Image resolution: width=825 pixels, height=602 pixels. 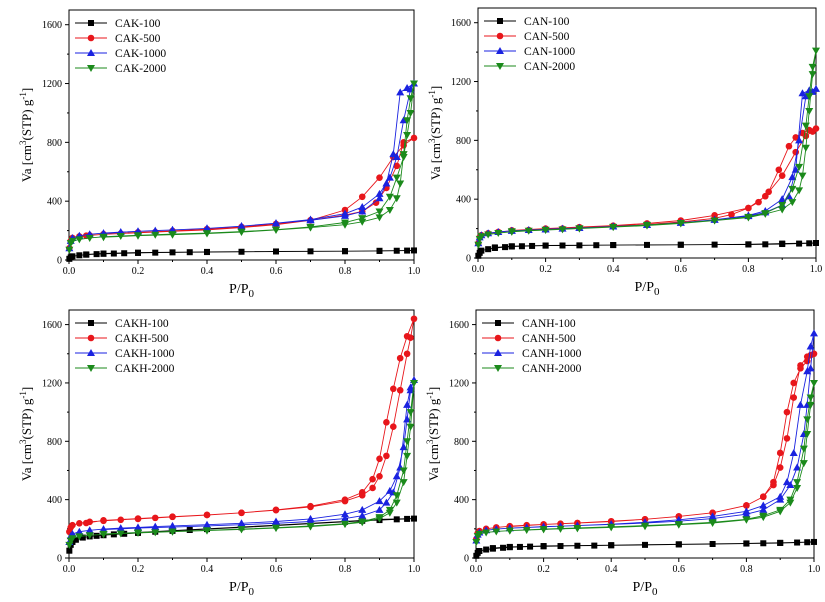 I want to click on y-tick-label: 800, so click(x=54, y=143).